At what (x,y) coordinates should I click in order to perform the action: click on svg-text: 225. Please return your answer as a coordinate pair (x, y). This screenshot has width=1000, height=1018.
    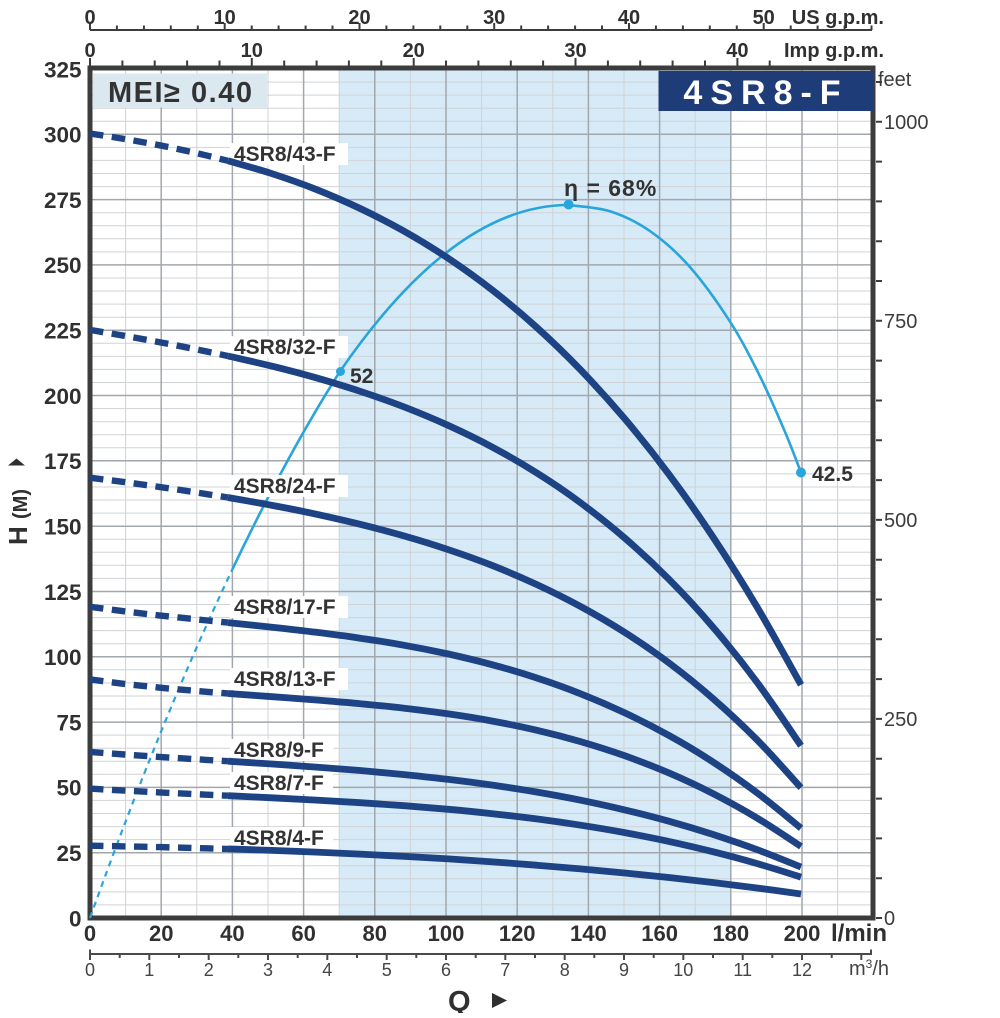
    Looking at the image, I should click on (63, 331).